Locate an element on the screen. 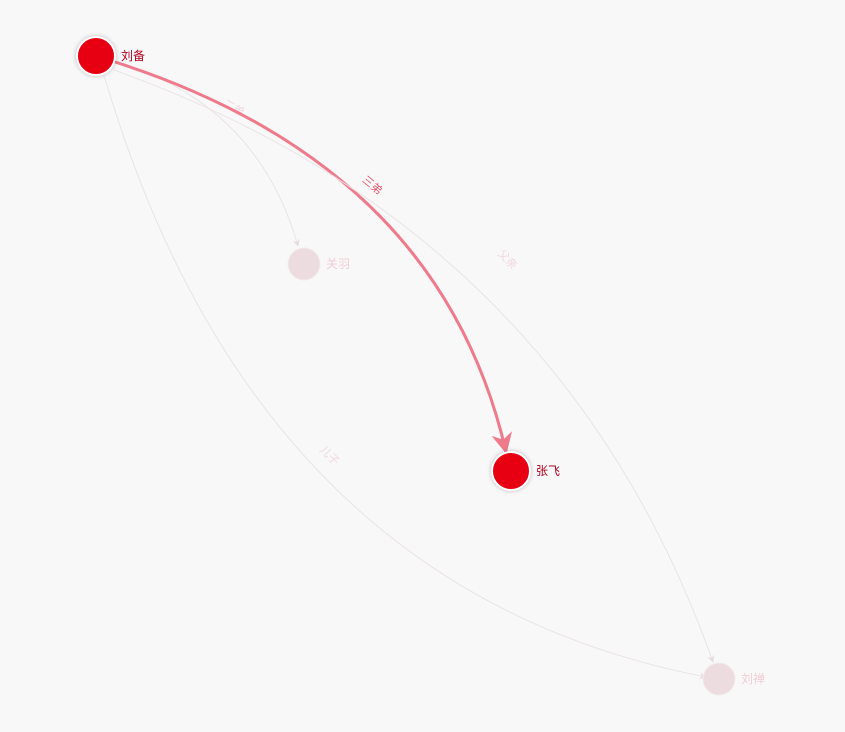  edge-line is located at coordinates (197, 151).